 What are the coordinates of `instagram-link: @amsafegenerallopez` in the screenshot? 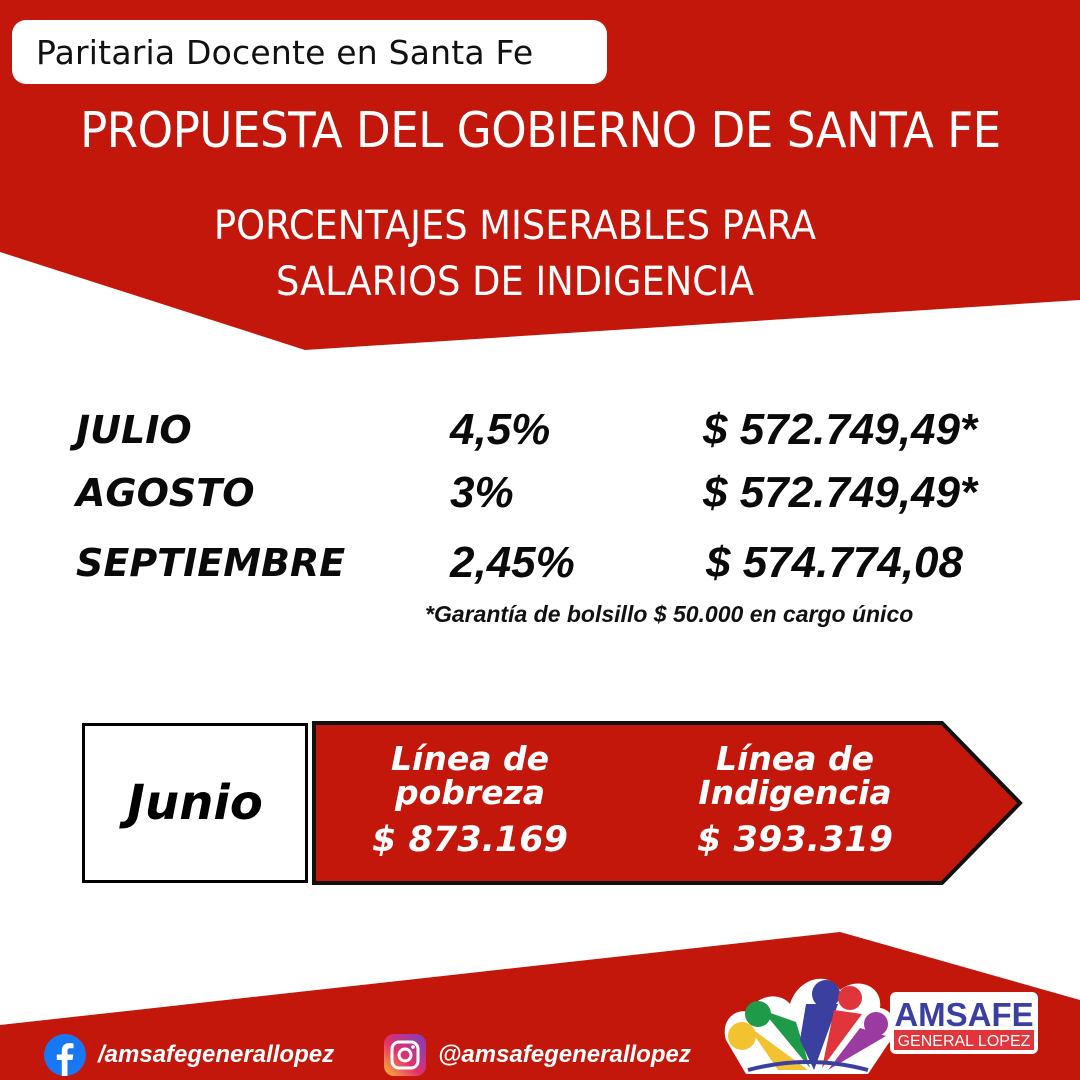 It's located at (537, 1055).